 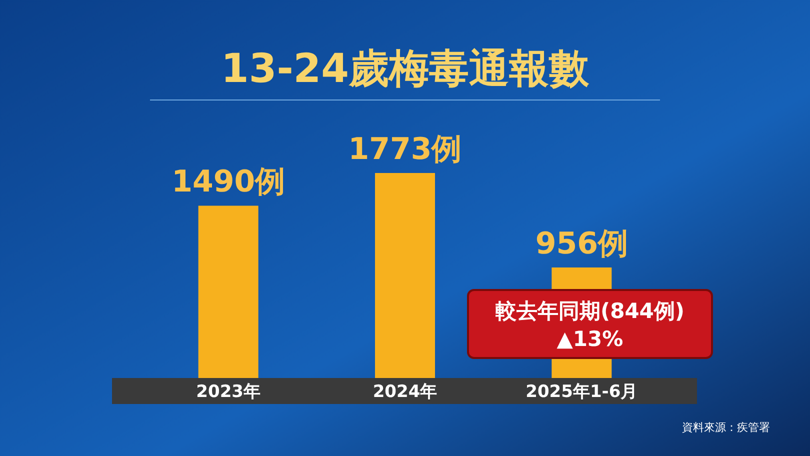 I want to click on annotation: 較去年同期(844例) ▲13%, so click(x=589, y=325).